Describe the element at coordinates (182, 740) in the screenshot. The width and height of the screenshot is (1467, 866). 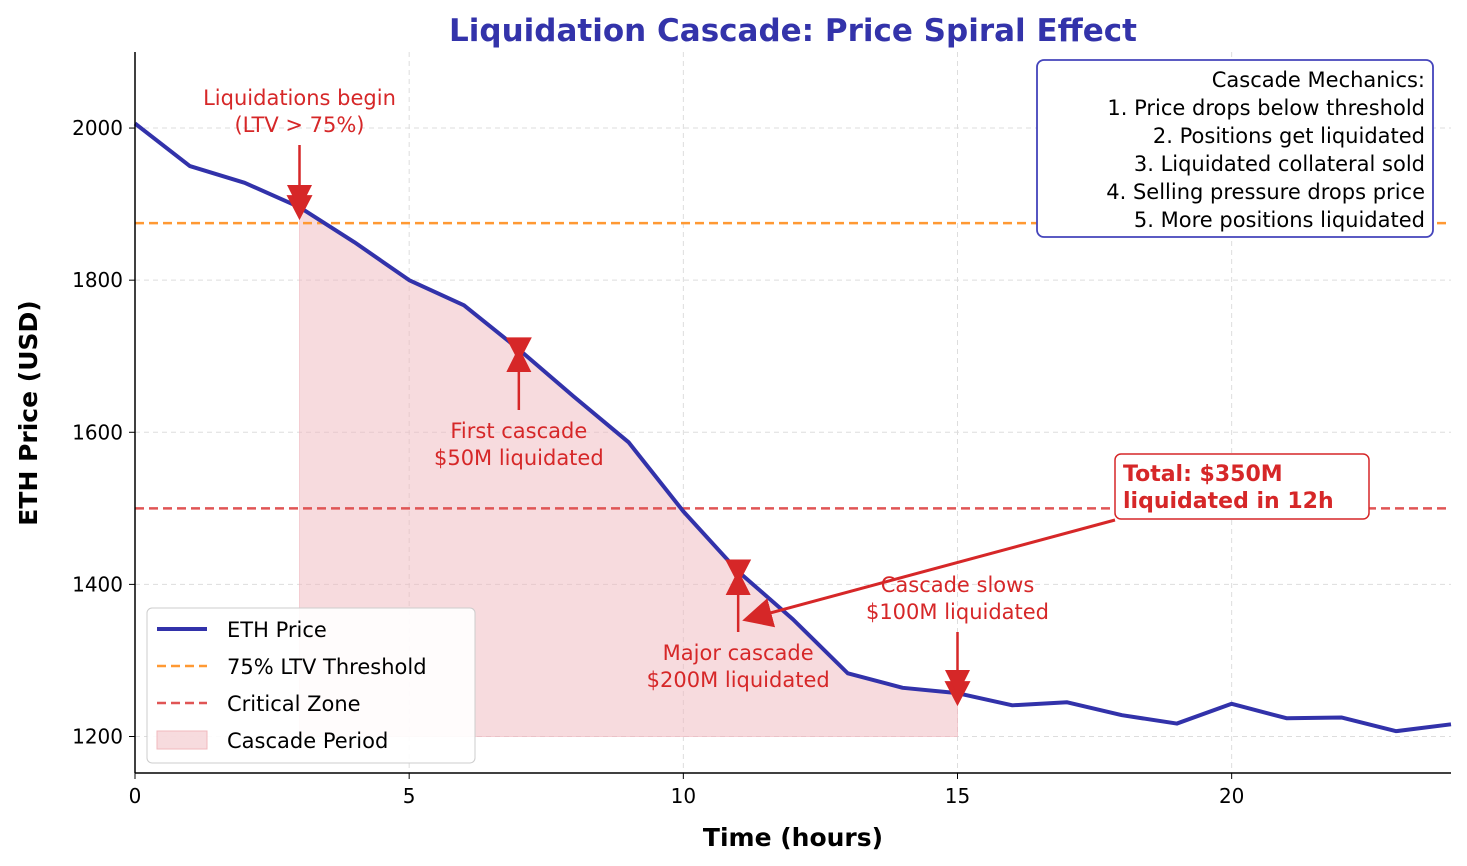
I see `legend-swatch` at that location.